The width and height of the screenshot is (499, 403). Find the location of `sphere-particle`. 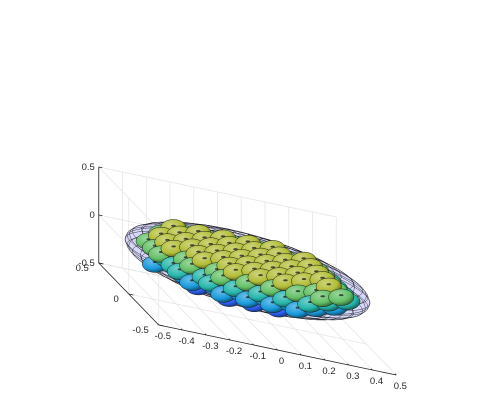

sphere-particle is located at coordinates (341, 297).